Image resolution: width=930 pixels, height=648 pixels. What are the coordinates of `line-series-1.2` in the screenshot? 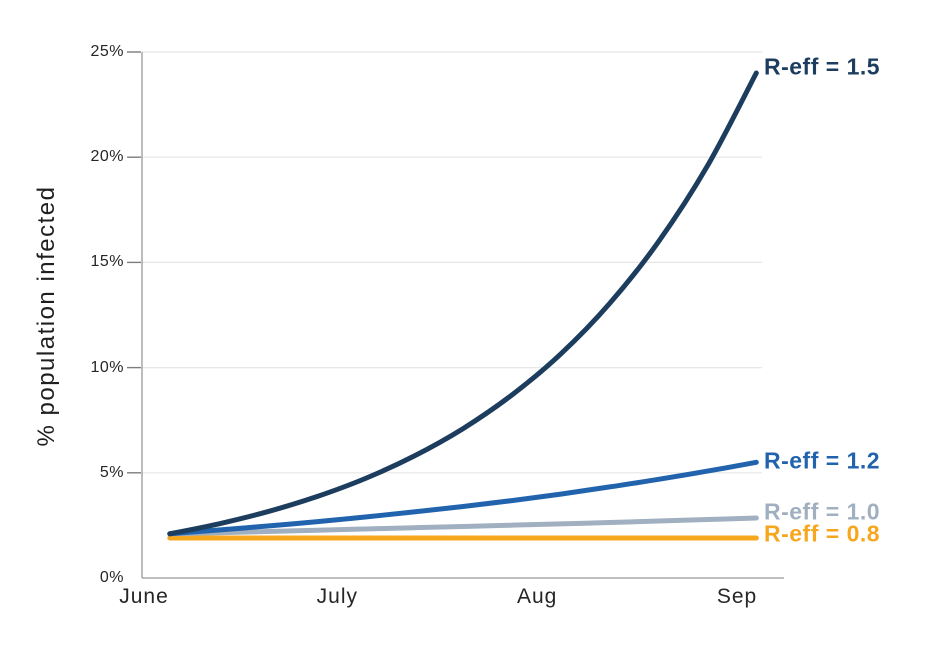 It's located at (463, 498).